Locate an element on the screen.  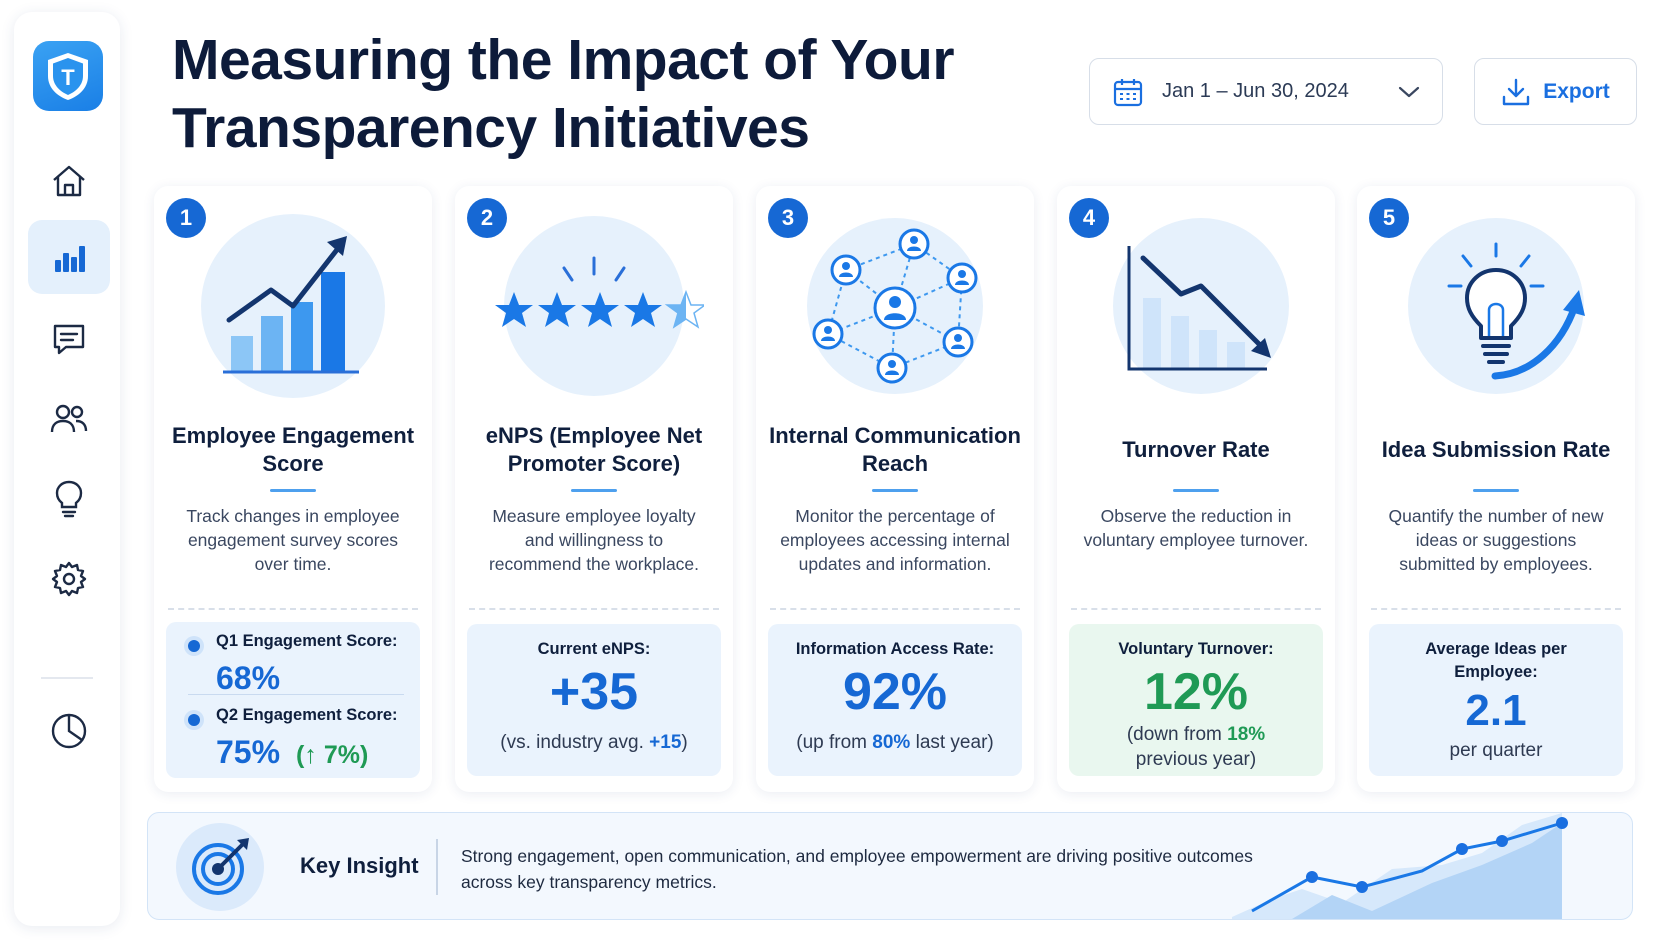
card-title: eNPS (Employee Net Promoter Score) is located at coordinates (594, 449).